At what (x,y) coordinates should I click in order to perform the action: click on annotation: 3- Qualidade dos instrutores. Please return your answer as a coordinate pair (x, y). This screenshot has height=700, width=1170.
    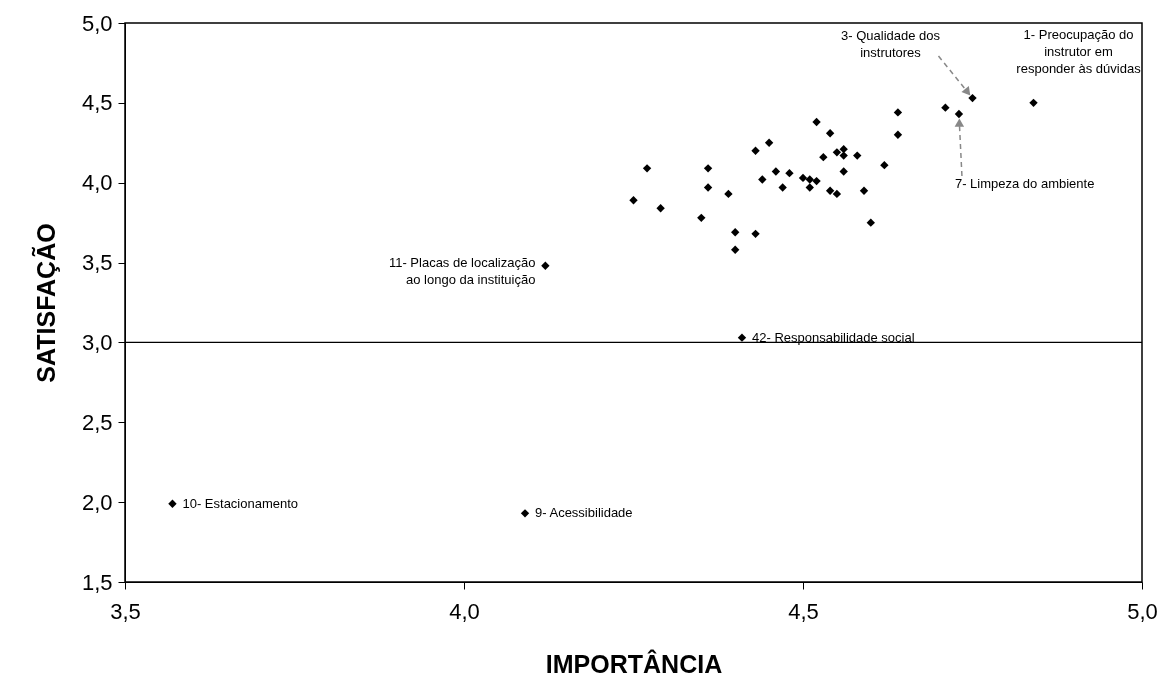
    Looking at the image, I should click on (890, 44).